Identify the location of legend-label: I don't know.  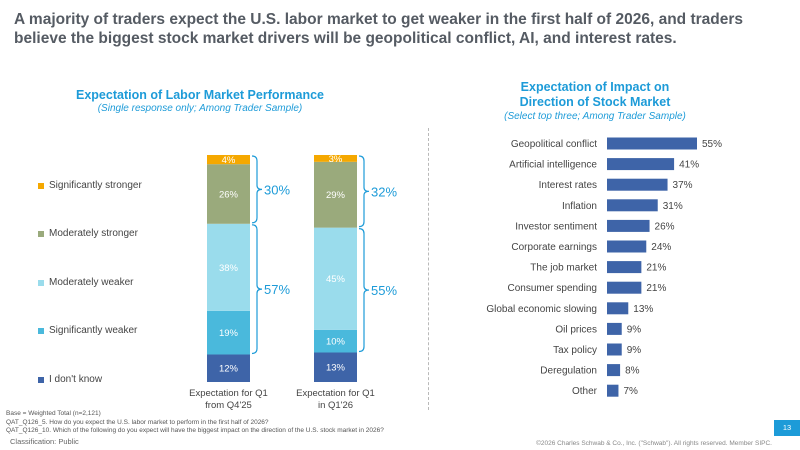
(76, 379).